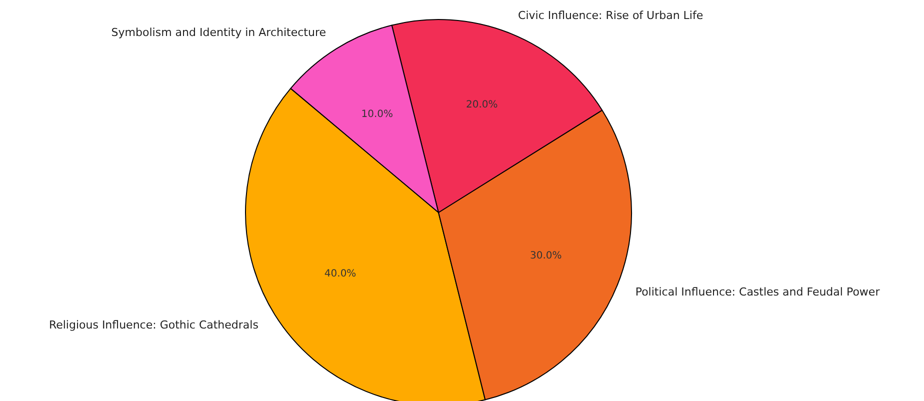  I want to click on data-label: 10.0%, so click(377, 114).